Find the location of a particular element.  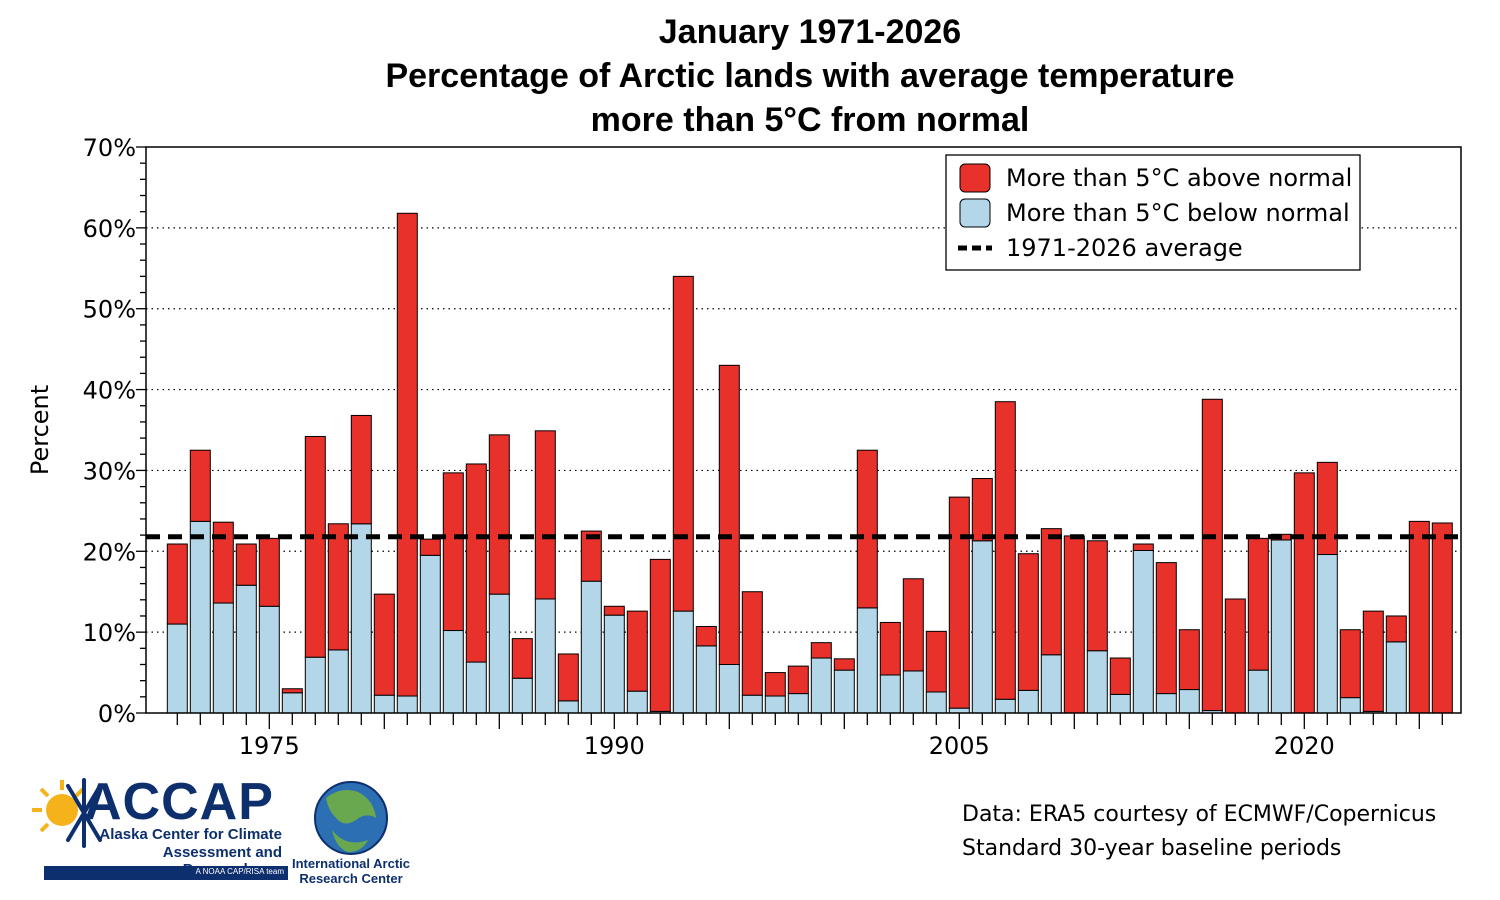

bar-above-1990 is located at coordinates (614, 610).